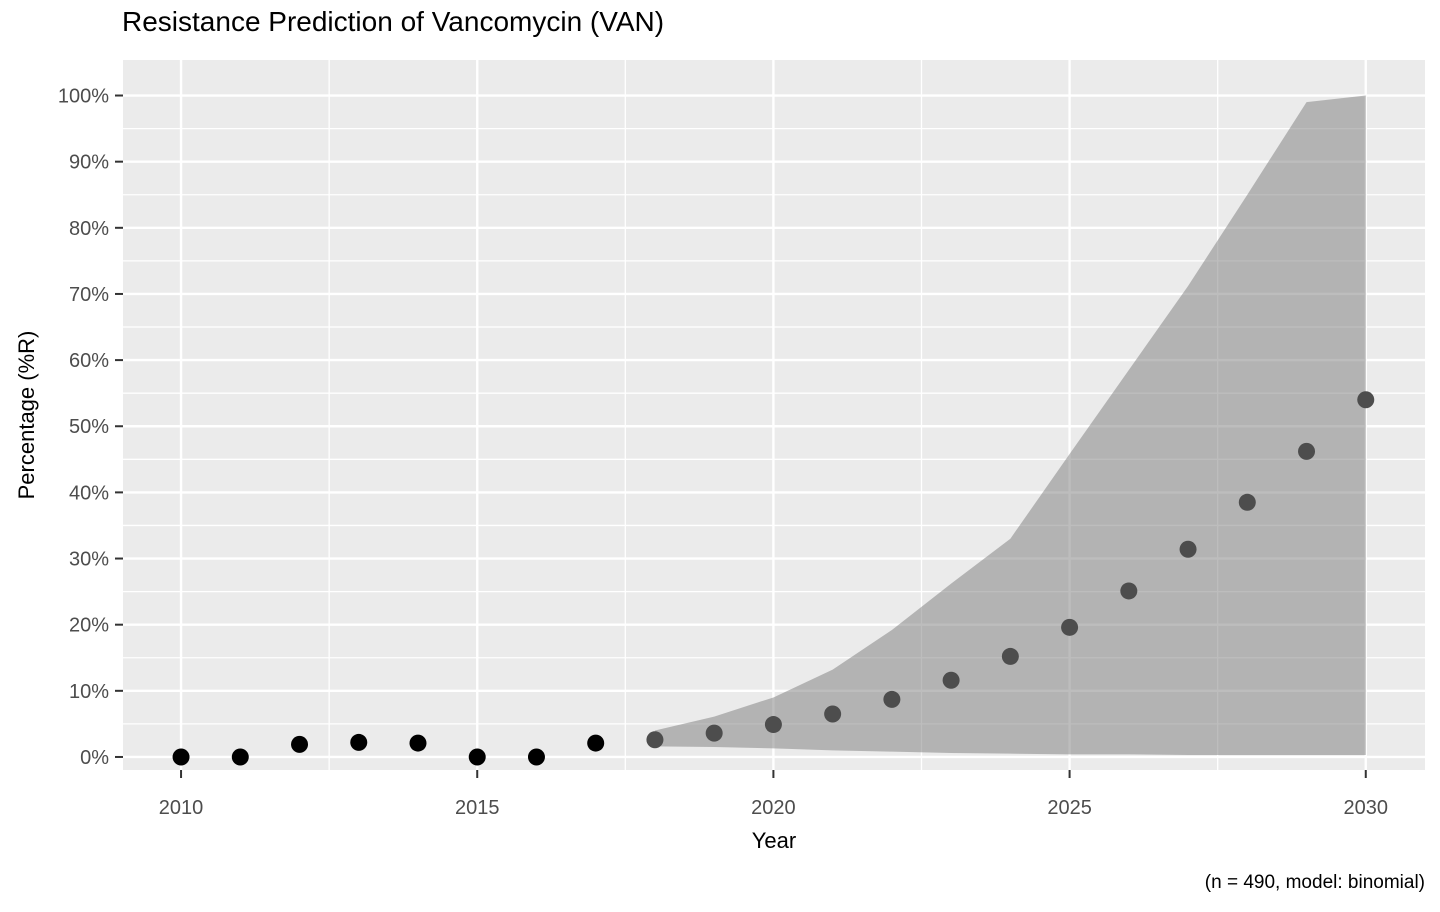 This screenshot has height=912, width=1440. Describe the element at coordinates (774, 840) in the screenshot. I see `x-axis-title: Year` at that location.